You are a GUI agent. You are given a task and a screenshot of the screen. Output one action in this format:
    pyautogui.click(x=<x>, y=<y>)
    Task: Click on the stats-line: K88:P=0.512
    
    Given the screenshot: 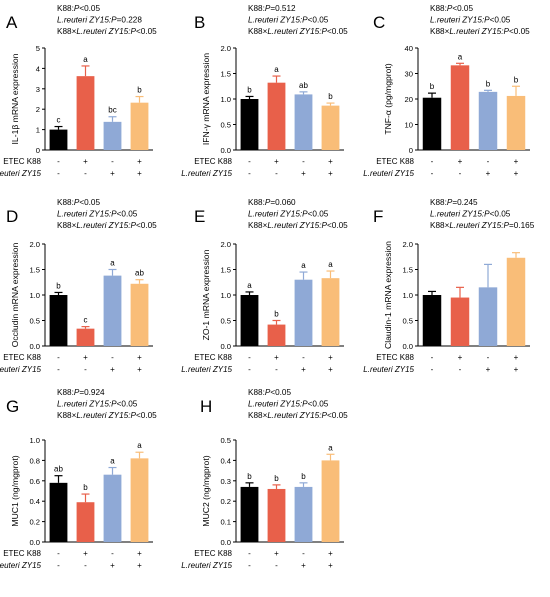 What is the action you would take?
    pyautogui.click(x=272, y=8)
    